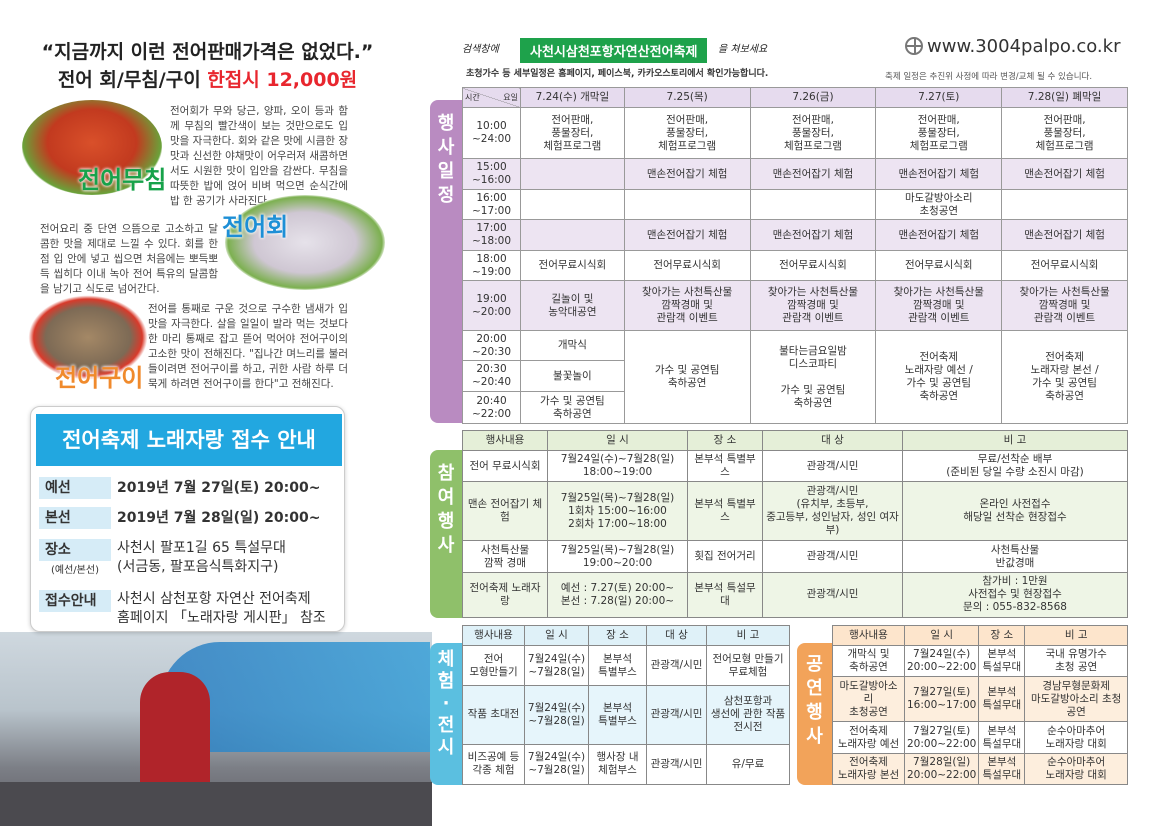 Image resolution: width=1169 pixels, height=826 pixels. I want to click on contest-value: 사천시 삼천포항 자연산 전어축제 홈페이지 「노래자랑 게시판」 참조, so click(221, 608).